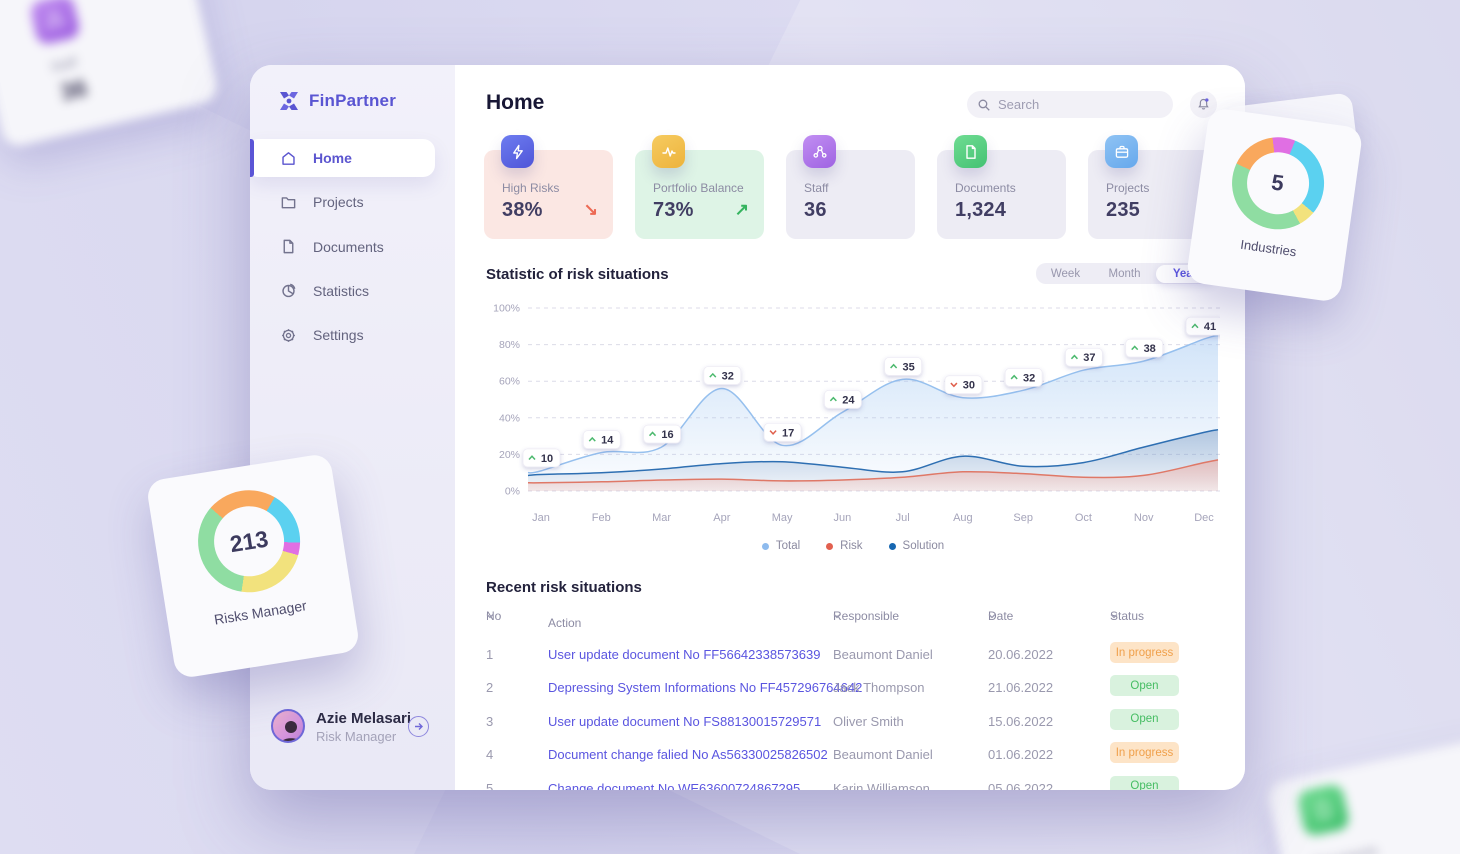 Image resolution: width=1460 pixels, height=854 pixels. I want to click on tab-week: Week, so click(1065, 273).